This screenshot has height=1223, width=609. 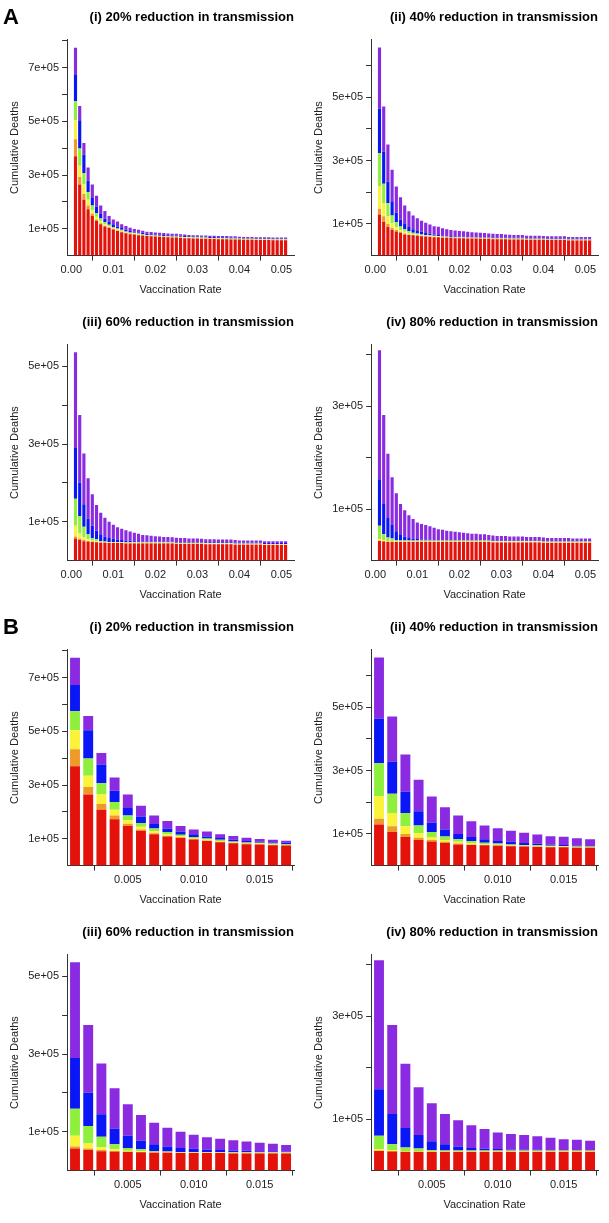 What do you see at coordinates (11, 16) in the screenshot?
I see `text: A` at bounding box center [11, 16].